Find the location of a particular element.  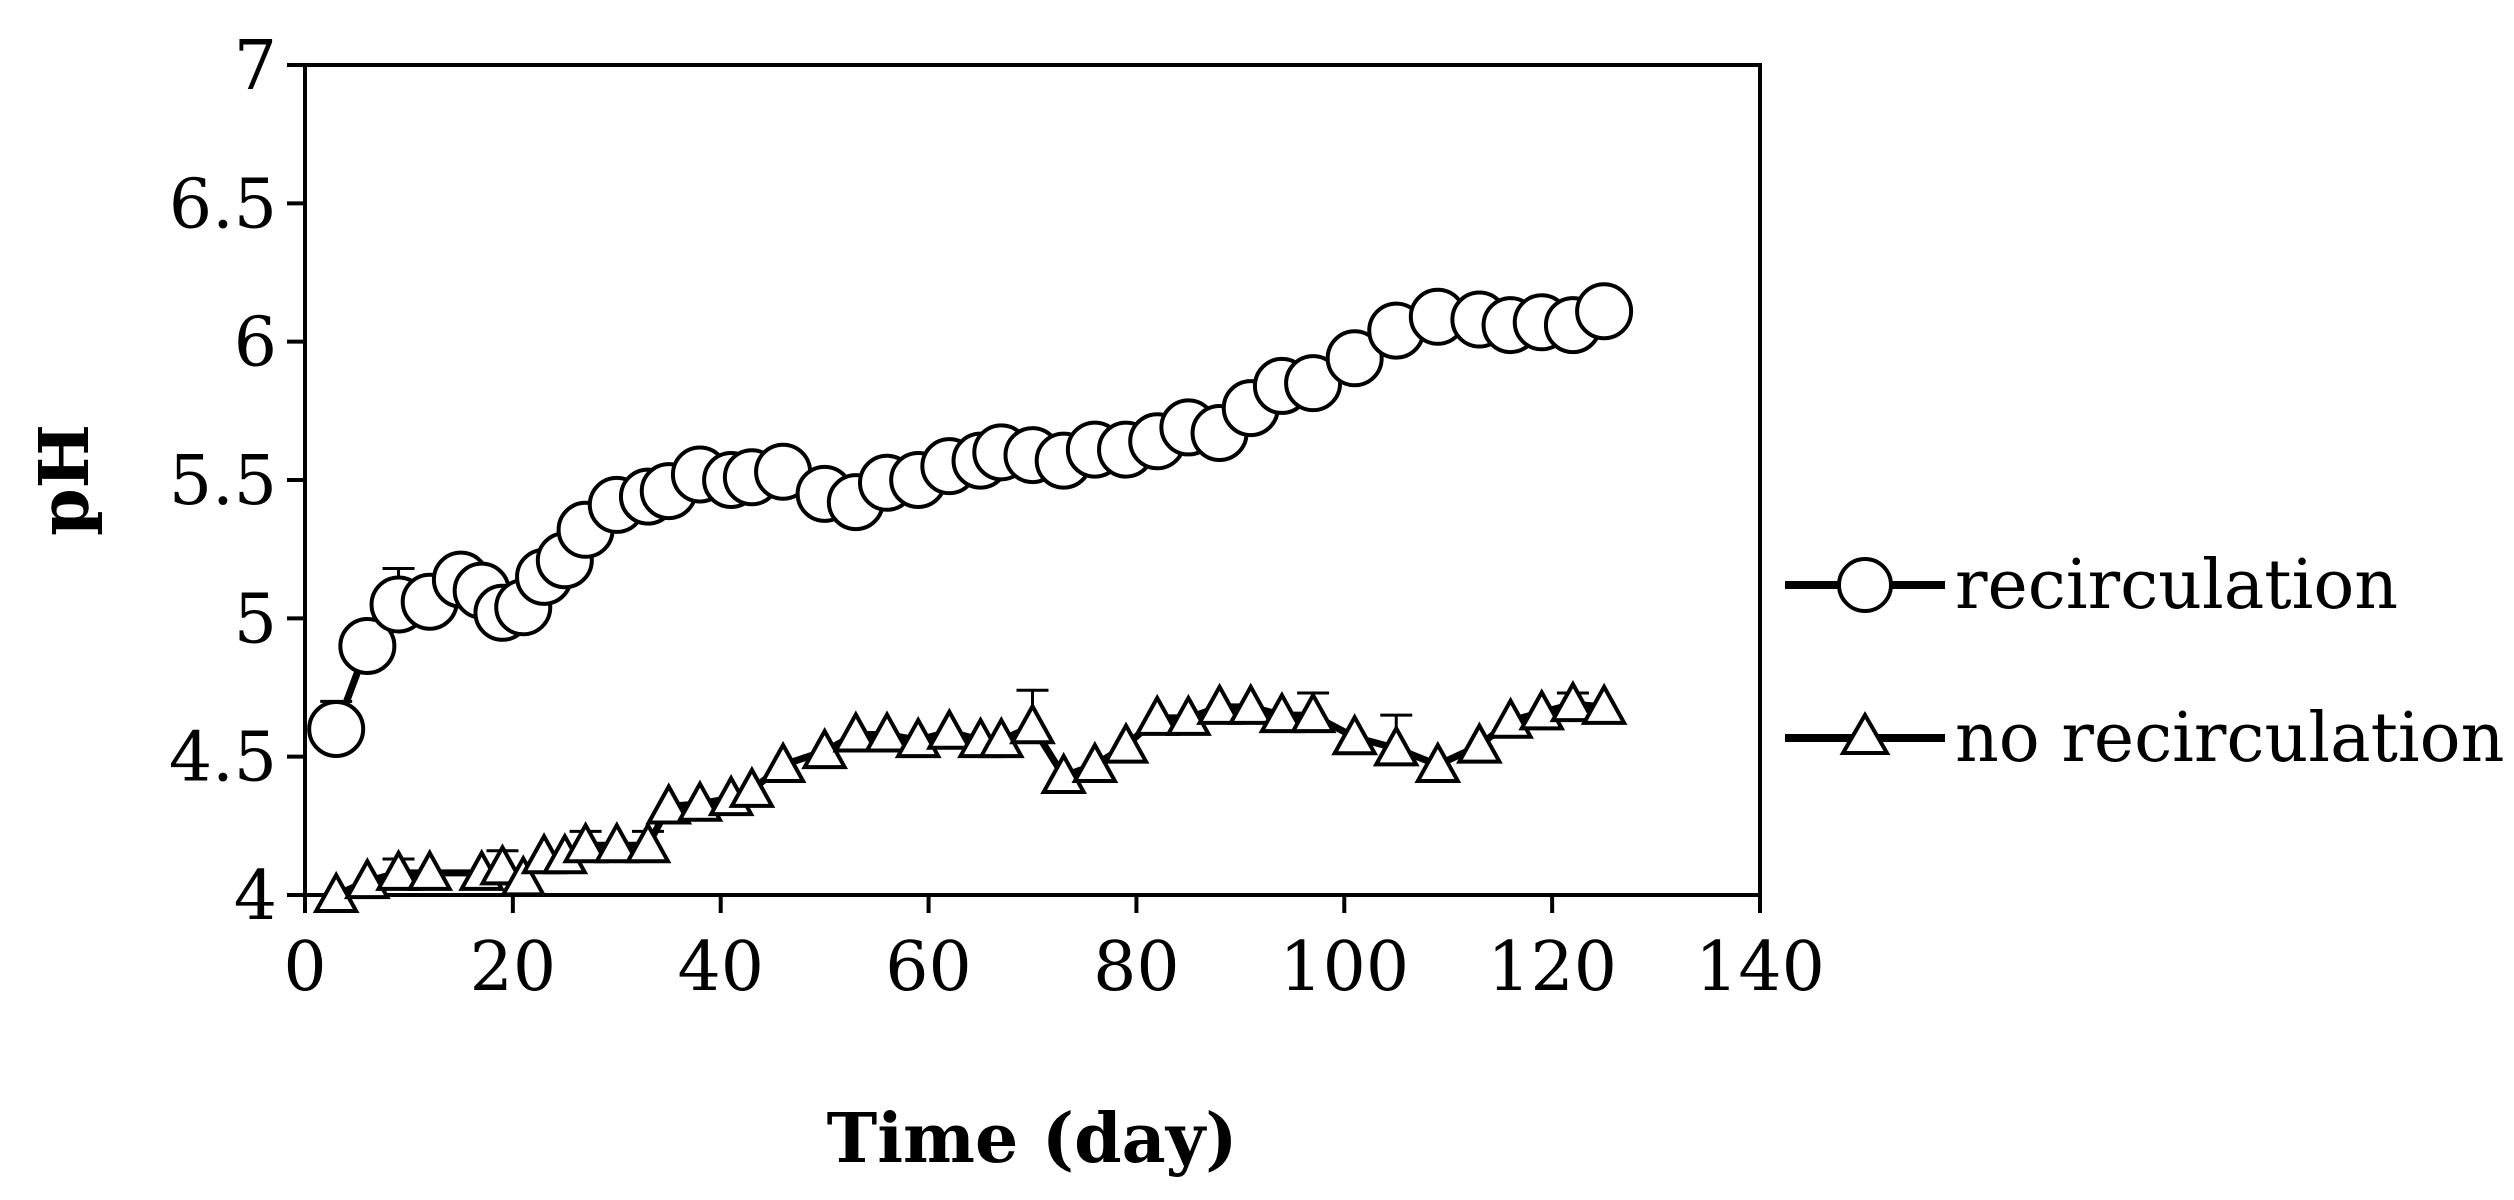

y-tick-labels: 4 4.5 5 5.5 6 6.5 7 is located at coordinates (223, 481).